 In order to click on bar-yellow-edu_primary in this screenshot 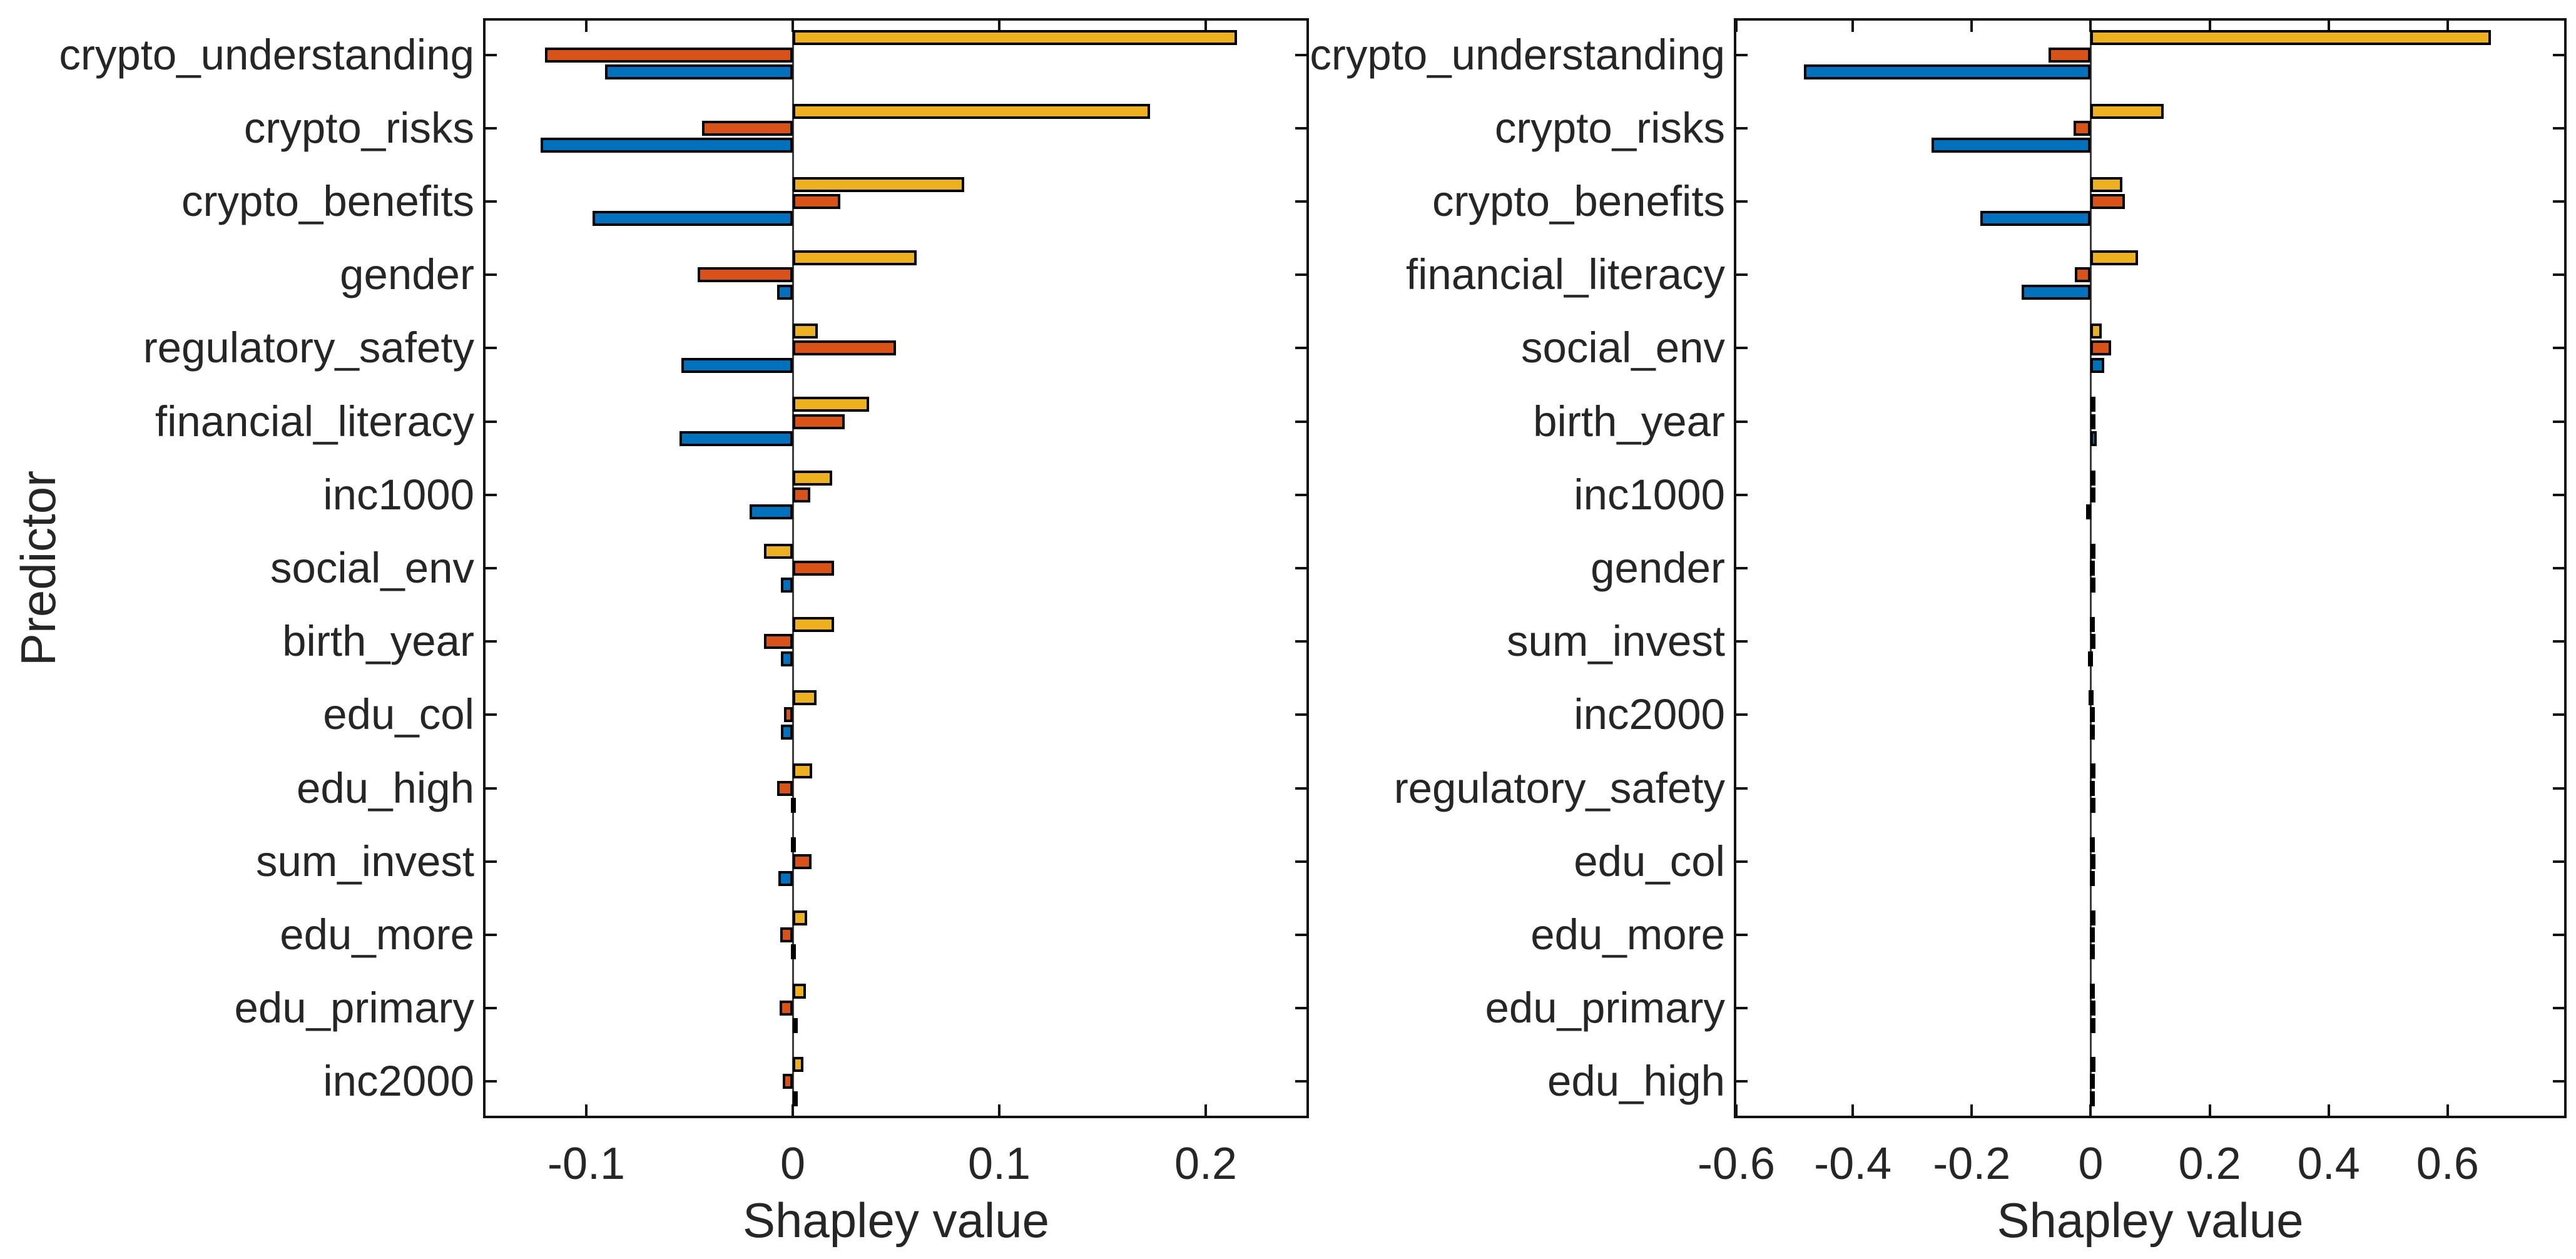, I will do `click(2092, 991)`.